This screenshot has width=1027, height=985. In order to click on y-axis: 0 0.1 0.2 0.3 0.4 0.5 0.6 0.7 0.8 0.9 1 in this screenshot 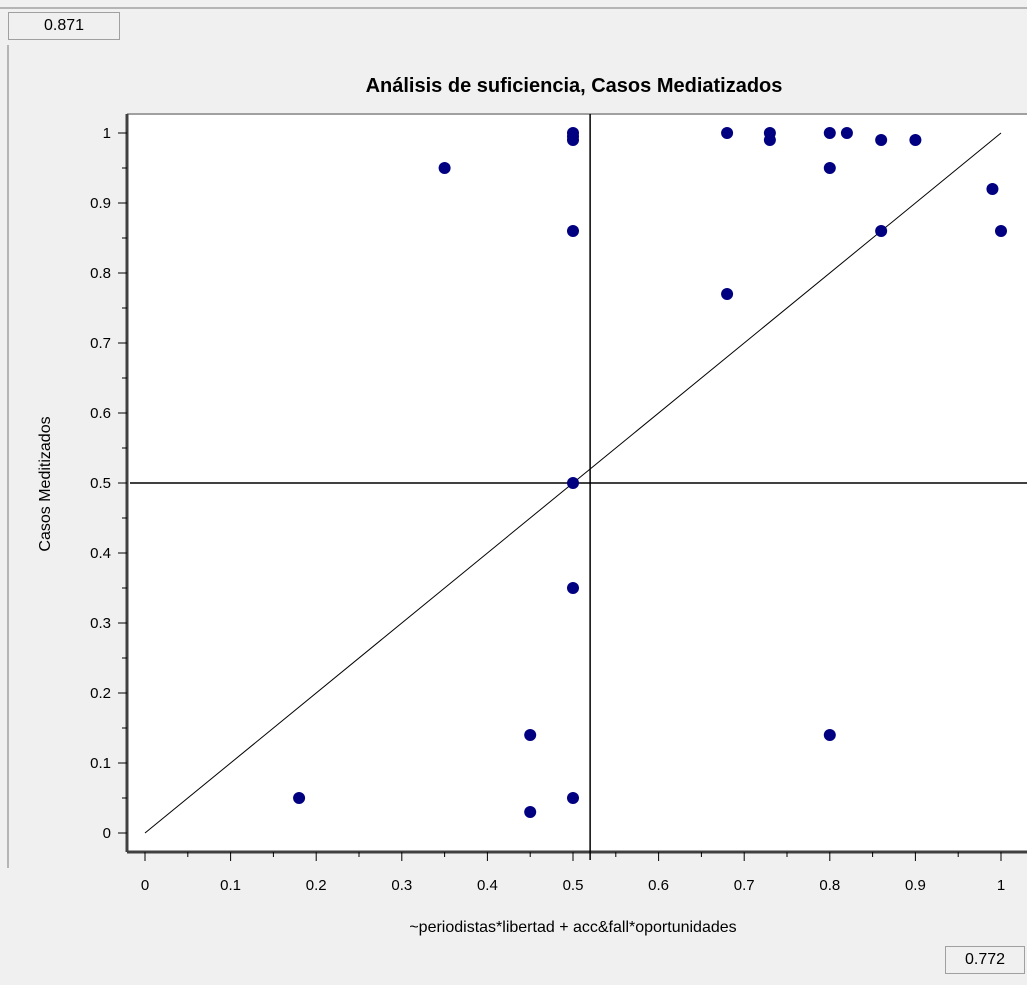, I will do `click(108, 483)`.